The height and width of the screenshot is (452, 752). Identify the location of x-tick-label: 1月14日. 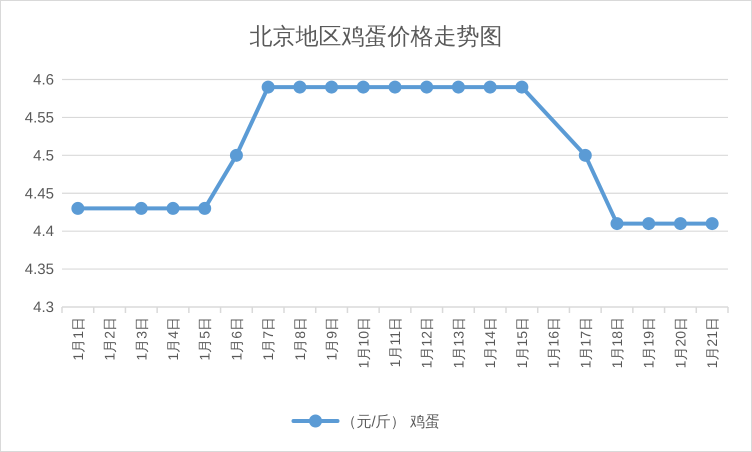
(490, 342).